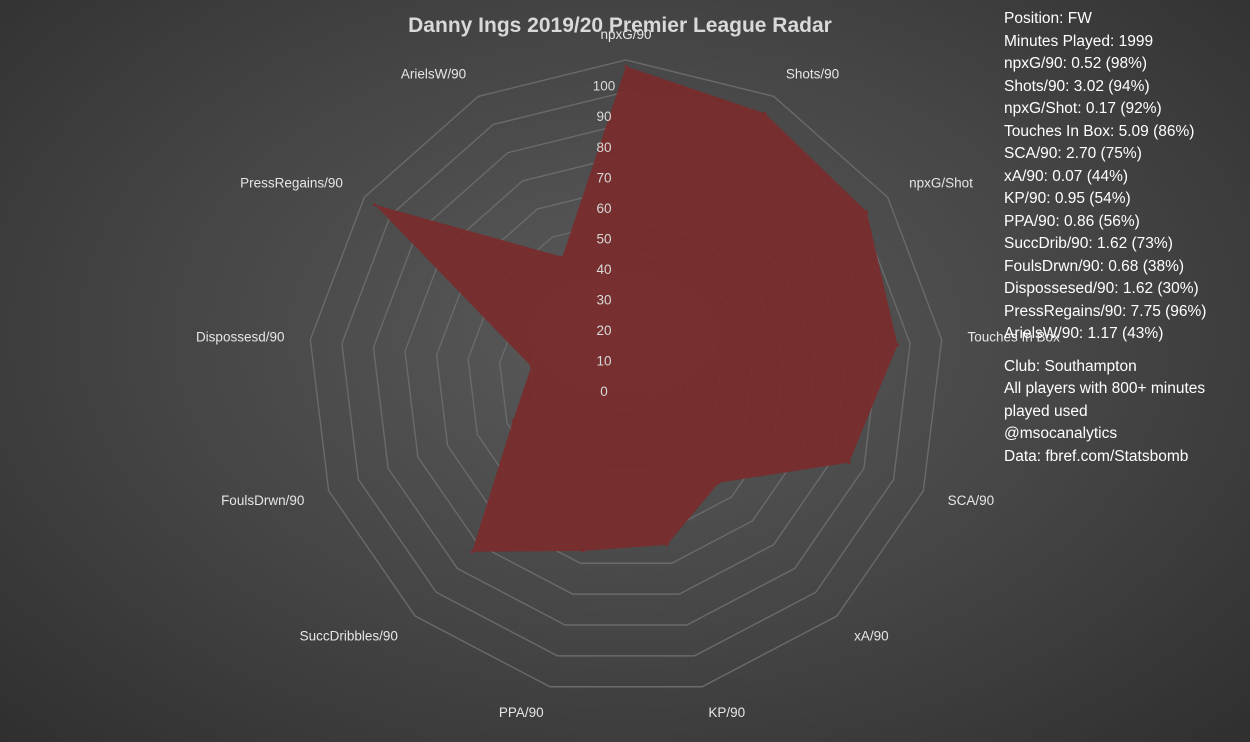 The image size is (1250, 742). Describe the element at coordinates (871, 635) in the screenshot. I see `category-label: xA/90` at that location.